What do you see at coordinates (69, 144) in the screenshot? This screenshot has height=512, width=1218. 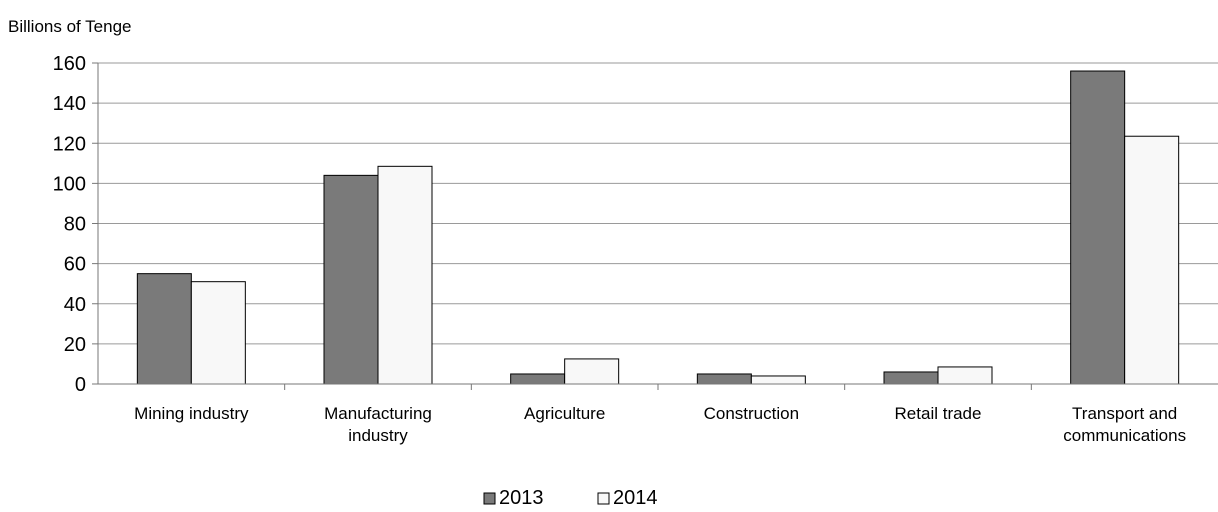 I see `y-tick-label: 120` at bounding box center [69, 144].